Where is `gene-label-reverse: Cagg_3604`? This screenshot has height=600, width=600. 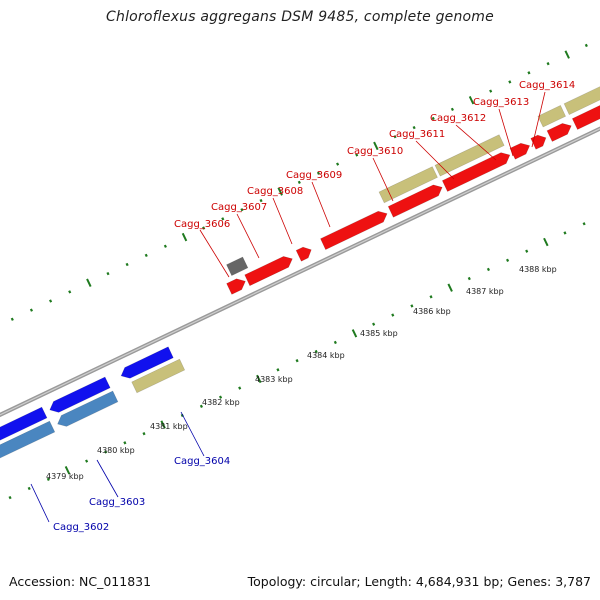
gene-label-reverse: Cagg_3604 is located at coordinates (202, 461).